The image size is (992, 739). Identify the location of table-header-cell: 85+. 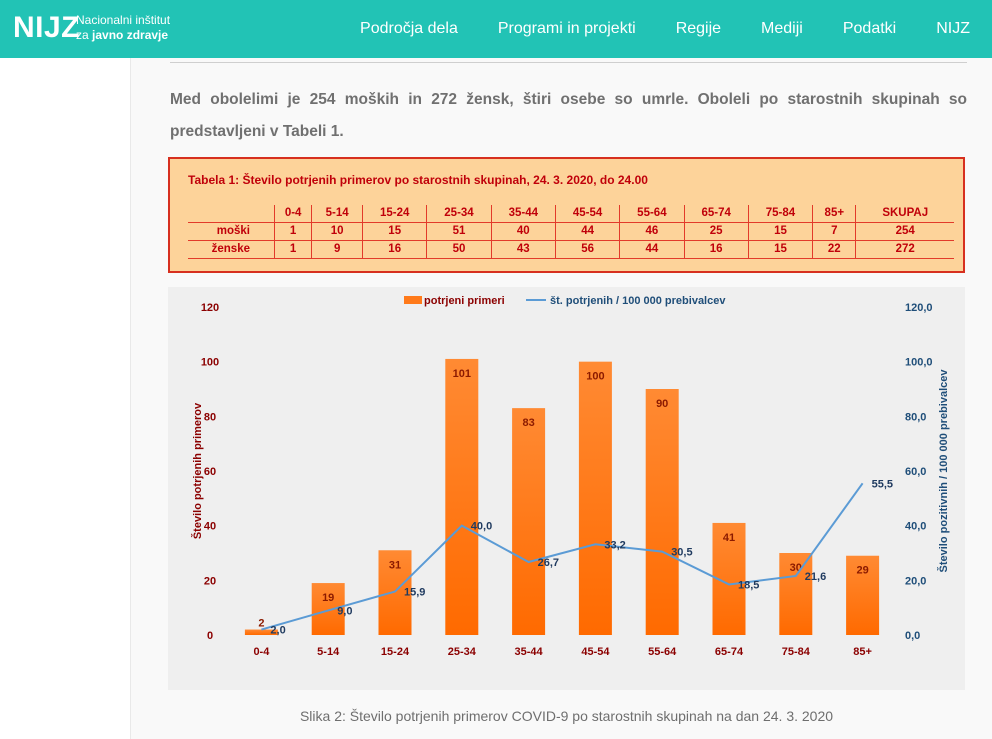
(834, 214).